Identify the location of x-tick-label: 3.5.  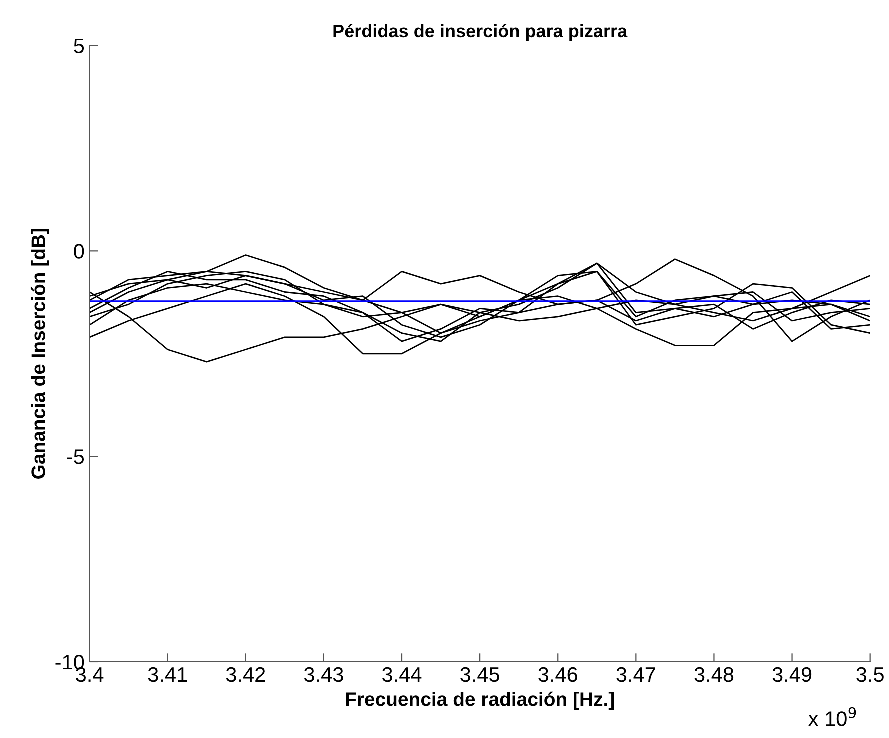
(870, 674).